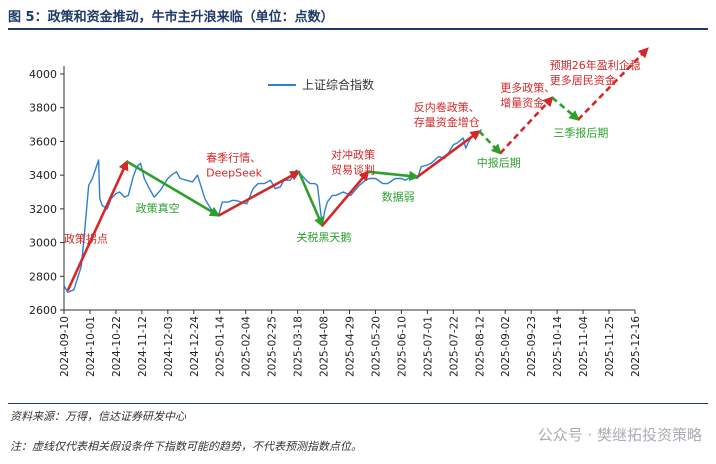 This screenshot has height=464, width=716. Describe the element at coordinates (584, 346) in the screenshot. I see `x-tick-label: 2025-11-04` at that location.